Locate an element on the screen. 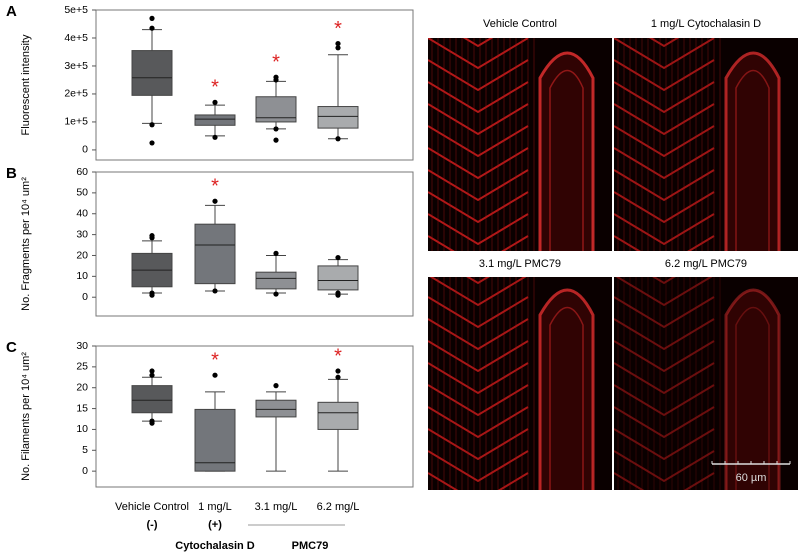  group-label: Cytochalasin D is located at coordinates (215, 546).